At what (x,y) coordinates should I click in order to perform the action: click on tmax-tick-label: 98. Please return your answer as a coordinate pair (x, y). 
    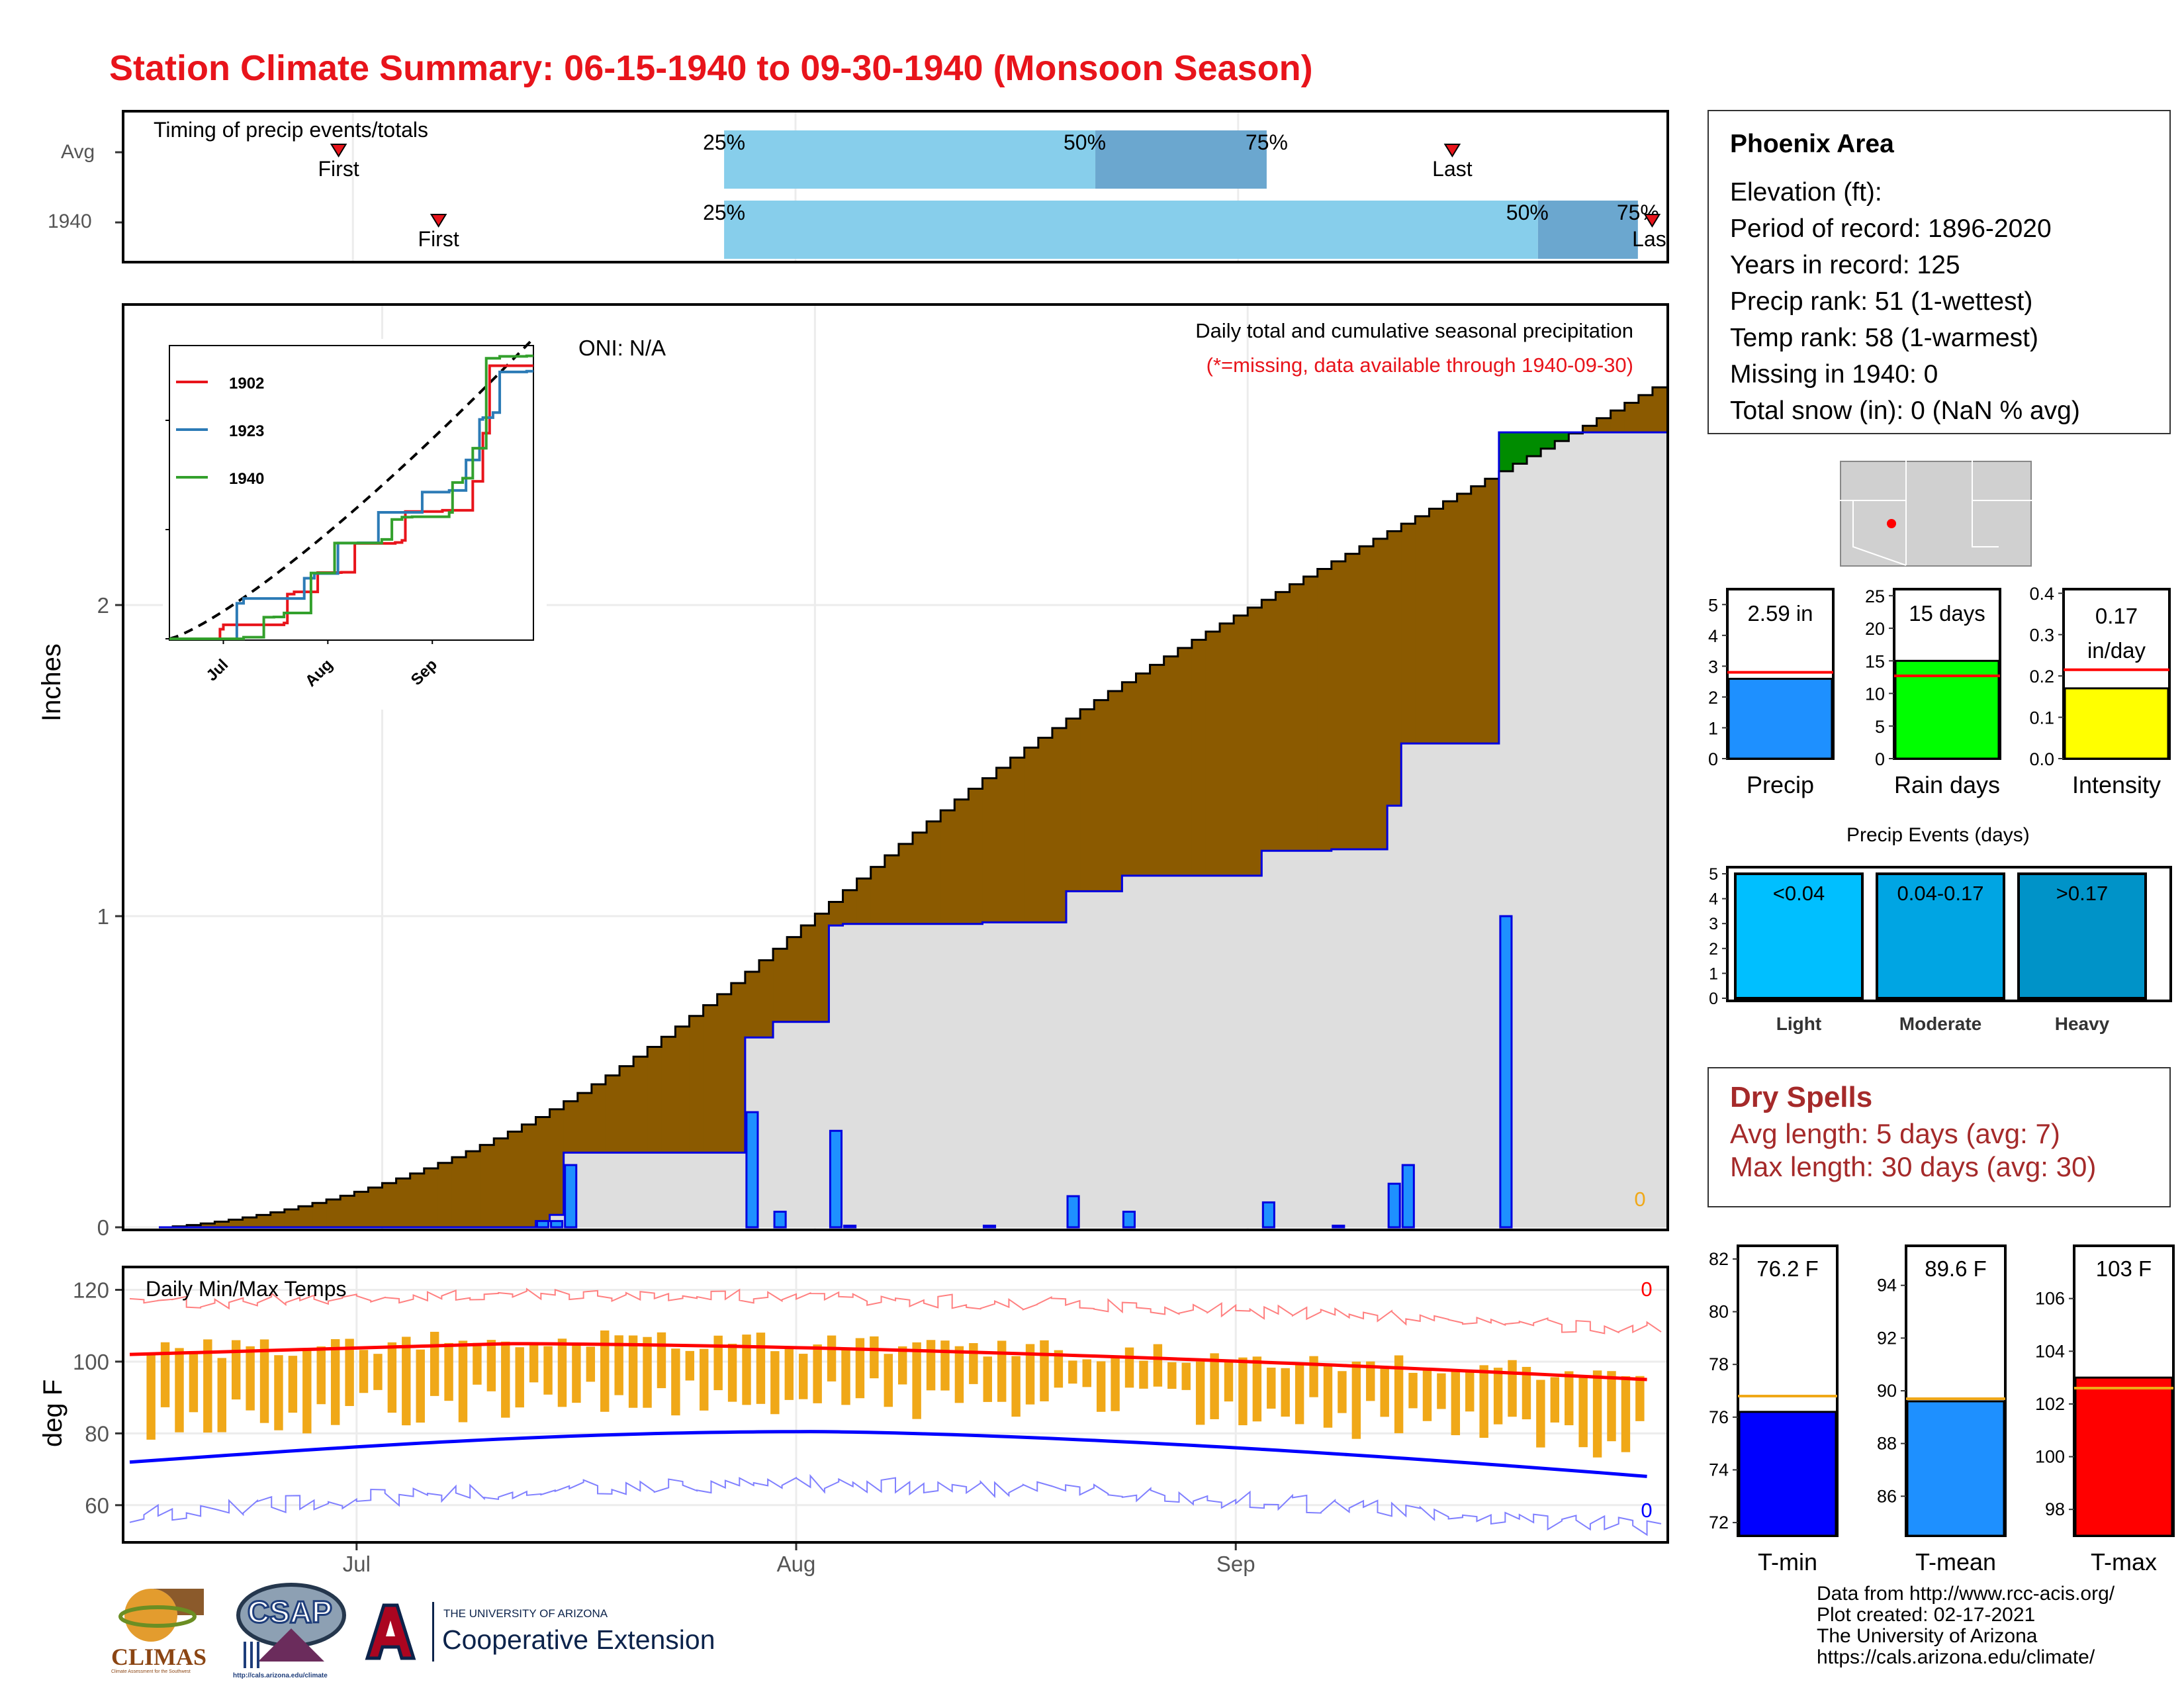
    Looking at the image, I should click on (2055, 1509).